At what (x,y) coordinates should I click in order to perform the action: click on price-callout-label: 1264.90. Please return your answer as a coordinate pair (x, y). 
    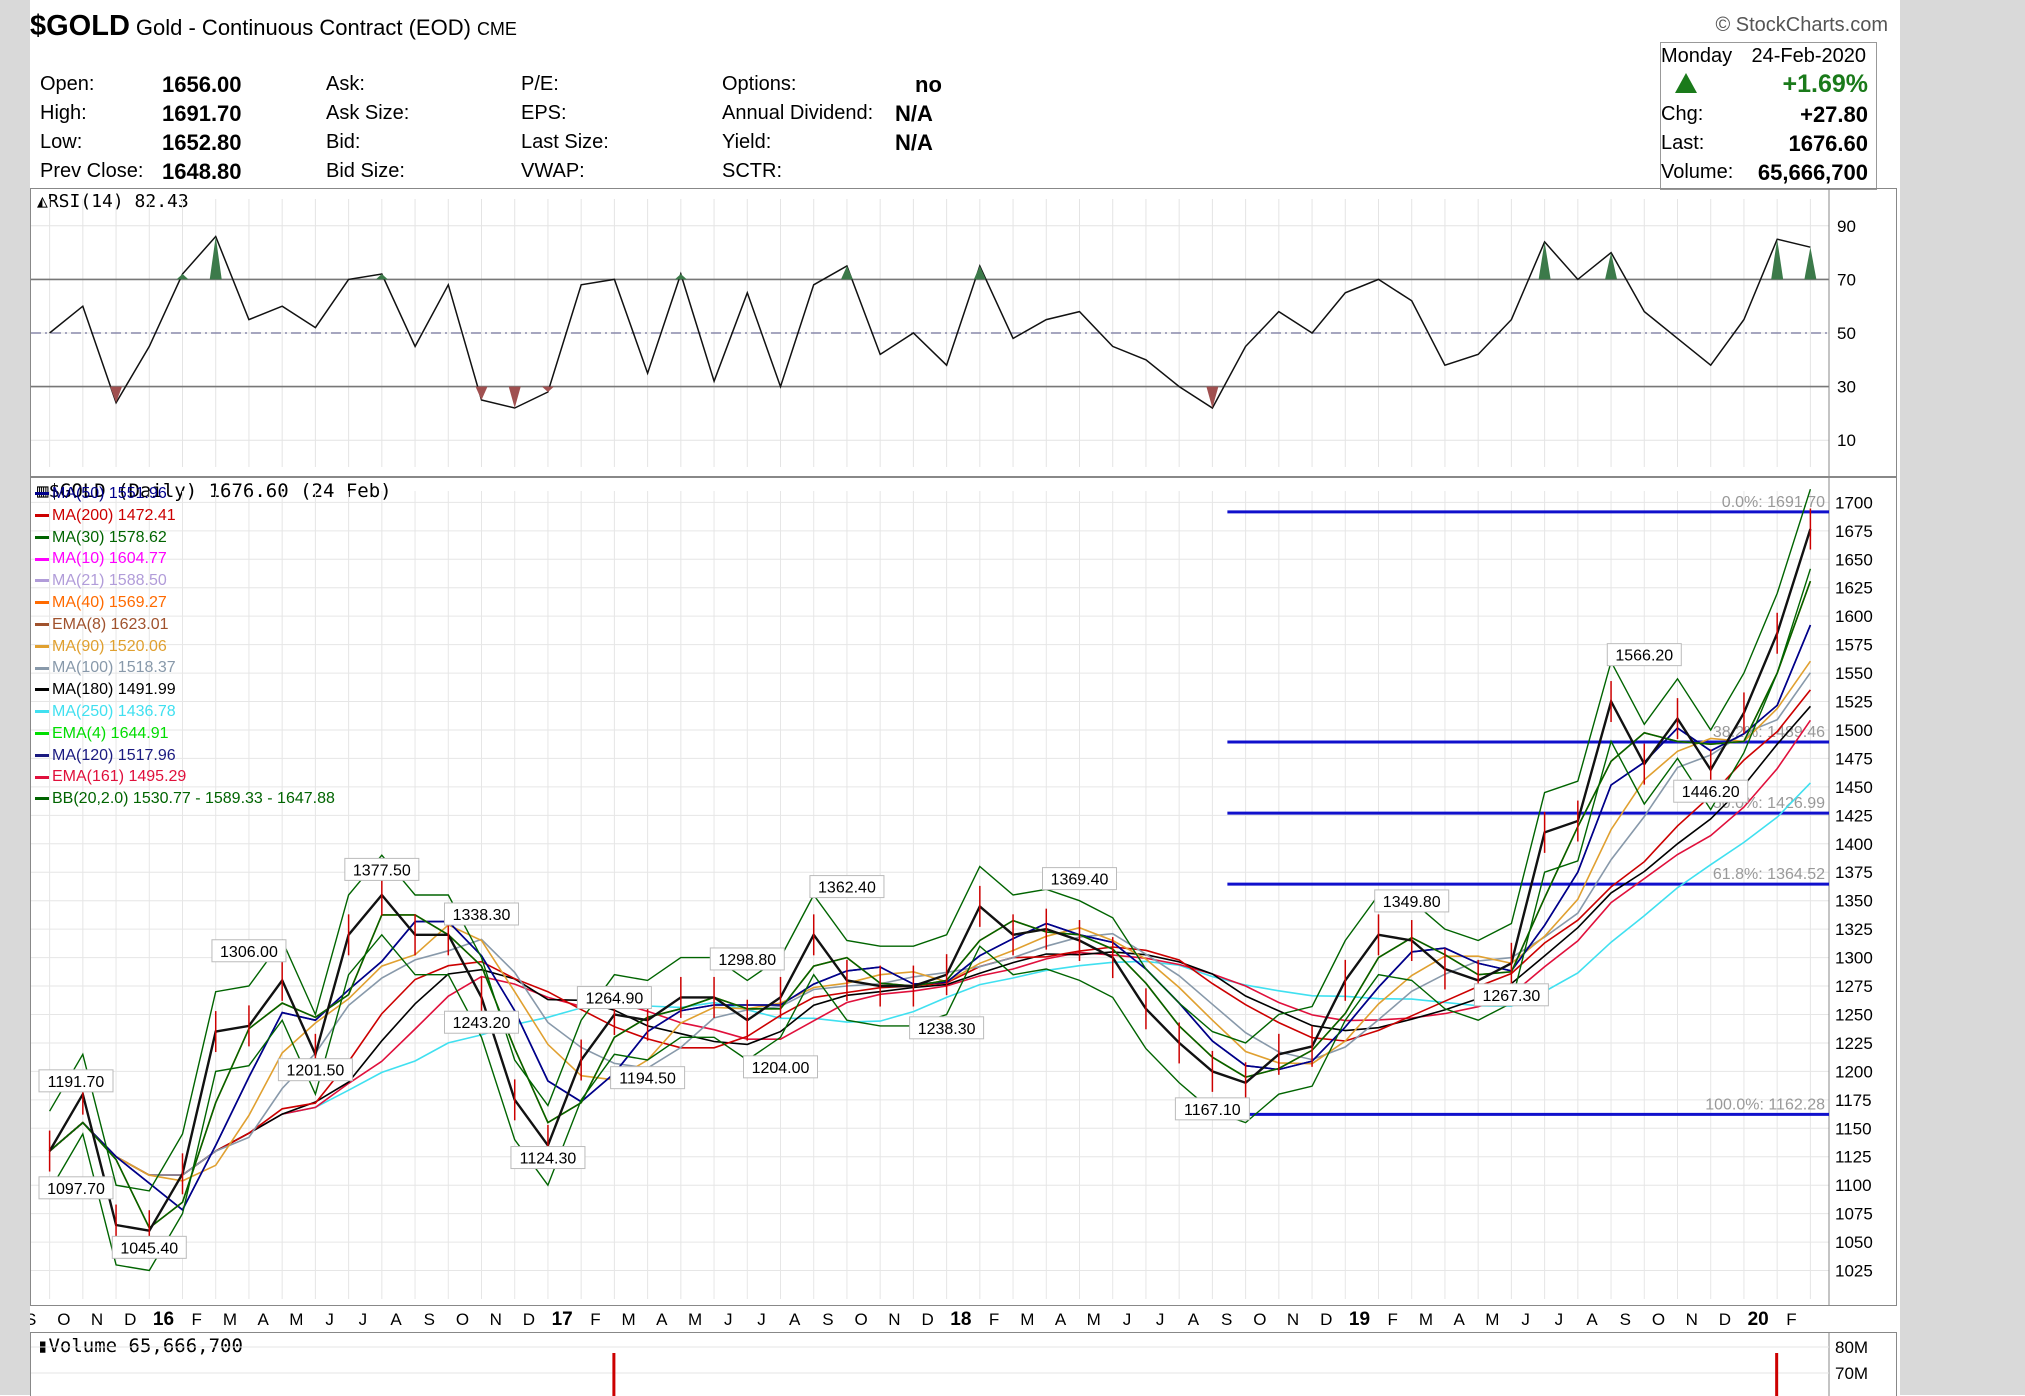
    Looking at the image, I should click on (614, 999).